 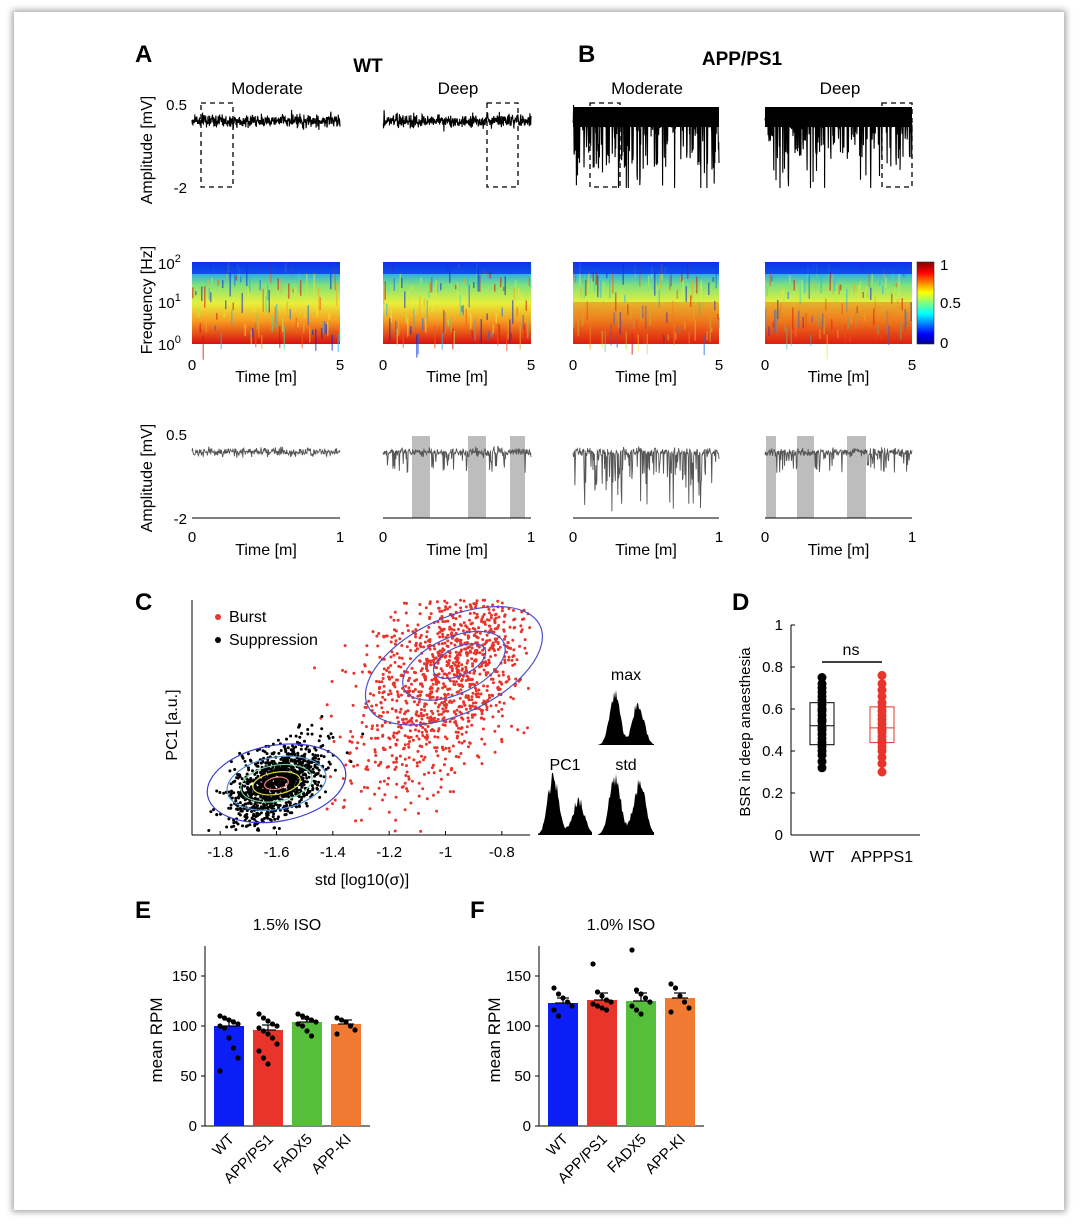 What do you see at coordinates (502, 852) in the screenshot?
I see `x-tick-label: -0.8` at bounding box center [502, 852].